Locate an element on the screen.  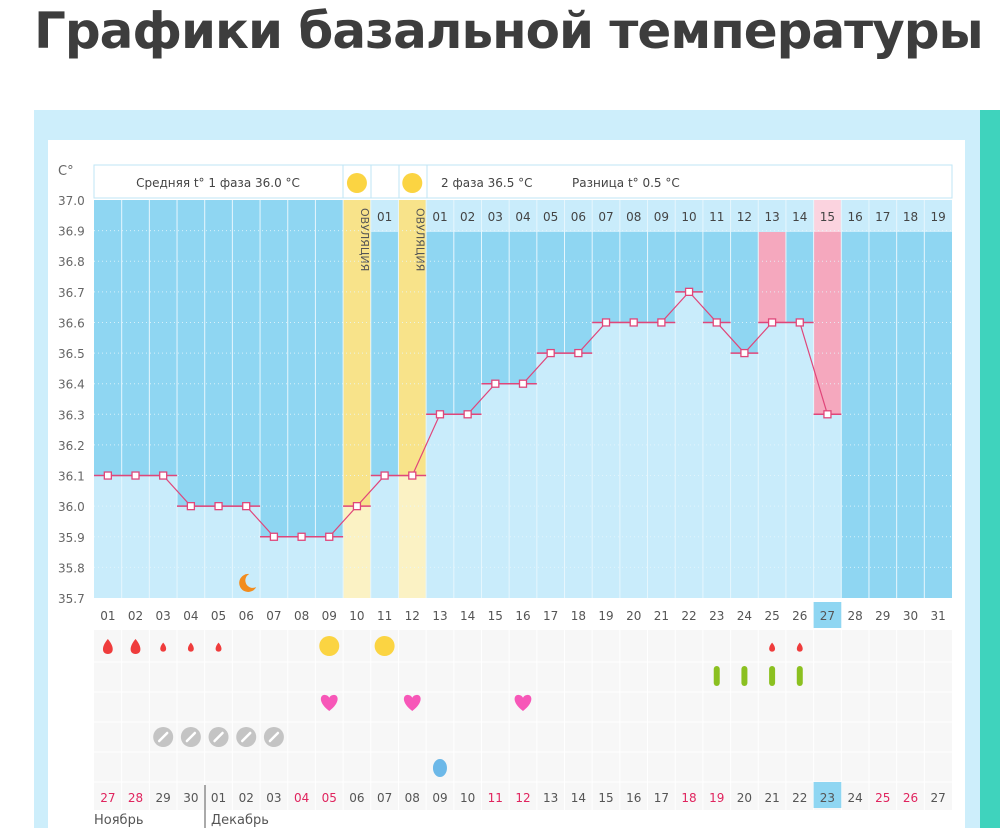
cycle-day-label: 24 is located at coordinates (744, 616).